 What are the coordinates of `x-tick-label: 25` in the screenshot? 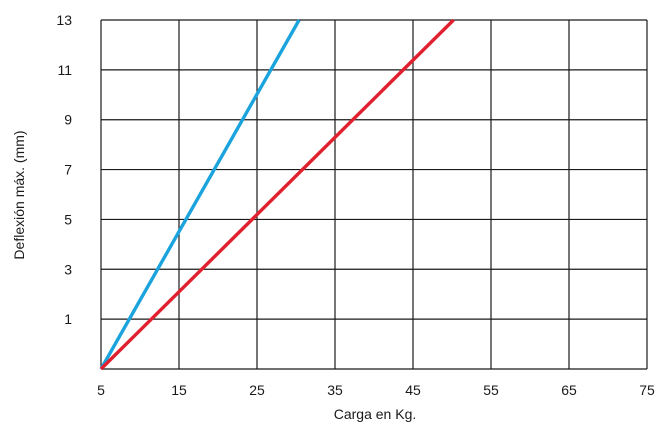 It's located at (257, 390).